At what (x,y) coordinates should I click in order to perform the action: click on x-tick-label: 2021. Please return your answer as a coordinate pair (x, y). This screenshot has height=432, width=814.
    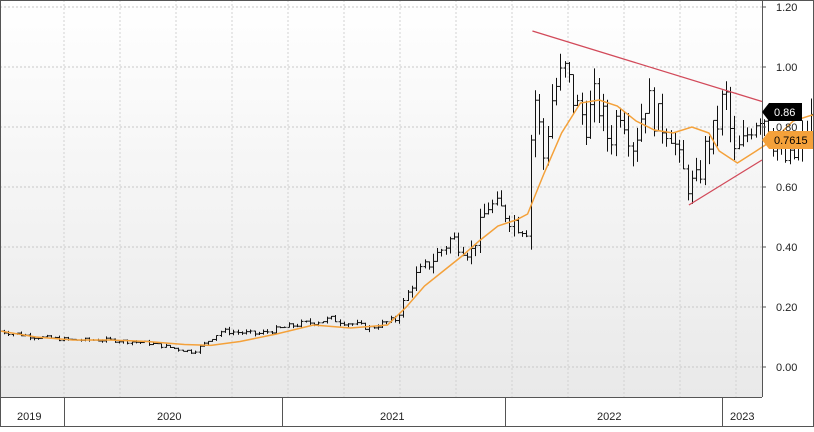
    Looking at the image, I should click on (392, 417).